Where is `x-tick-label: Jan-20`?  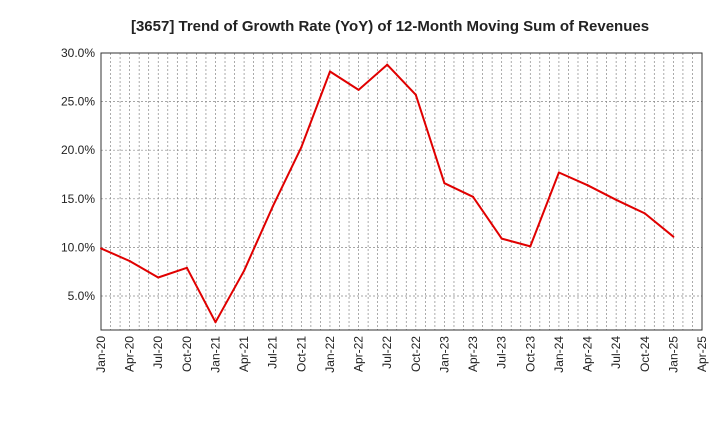
x-tick-label: Jan-20 is located at coordinates (101, 354).